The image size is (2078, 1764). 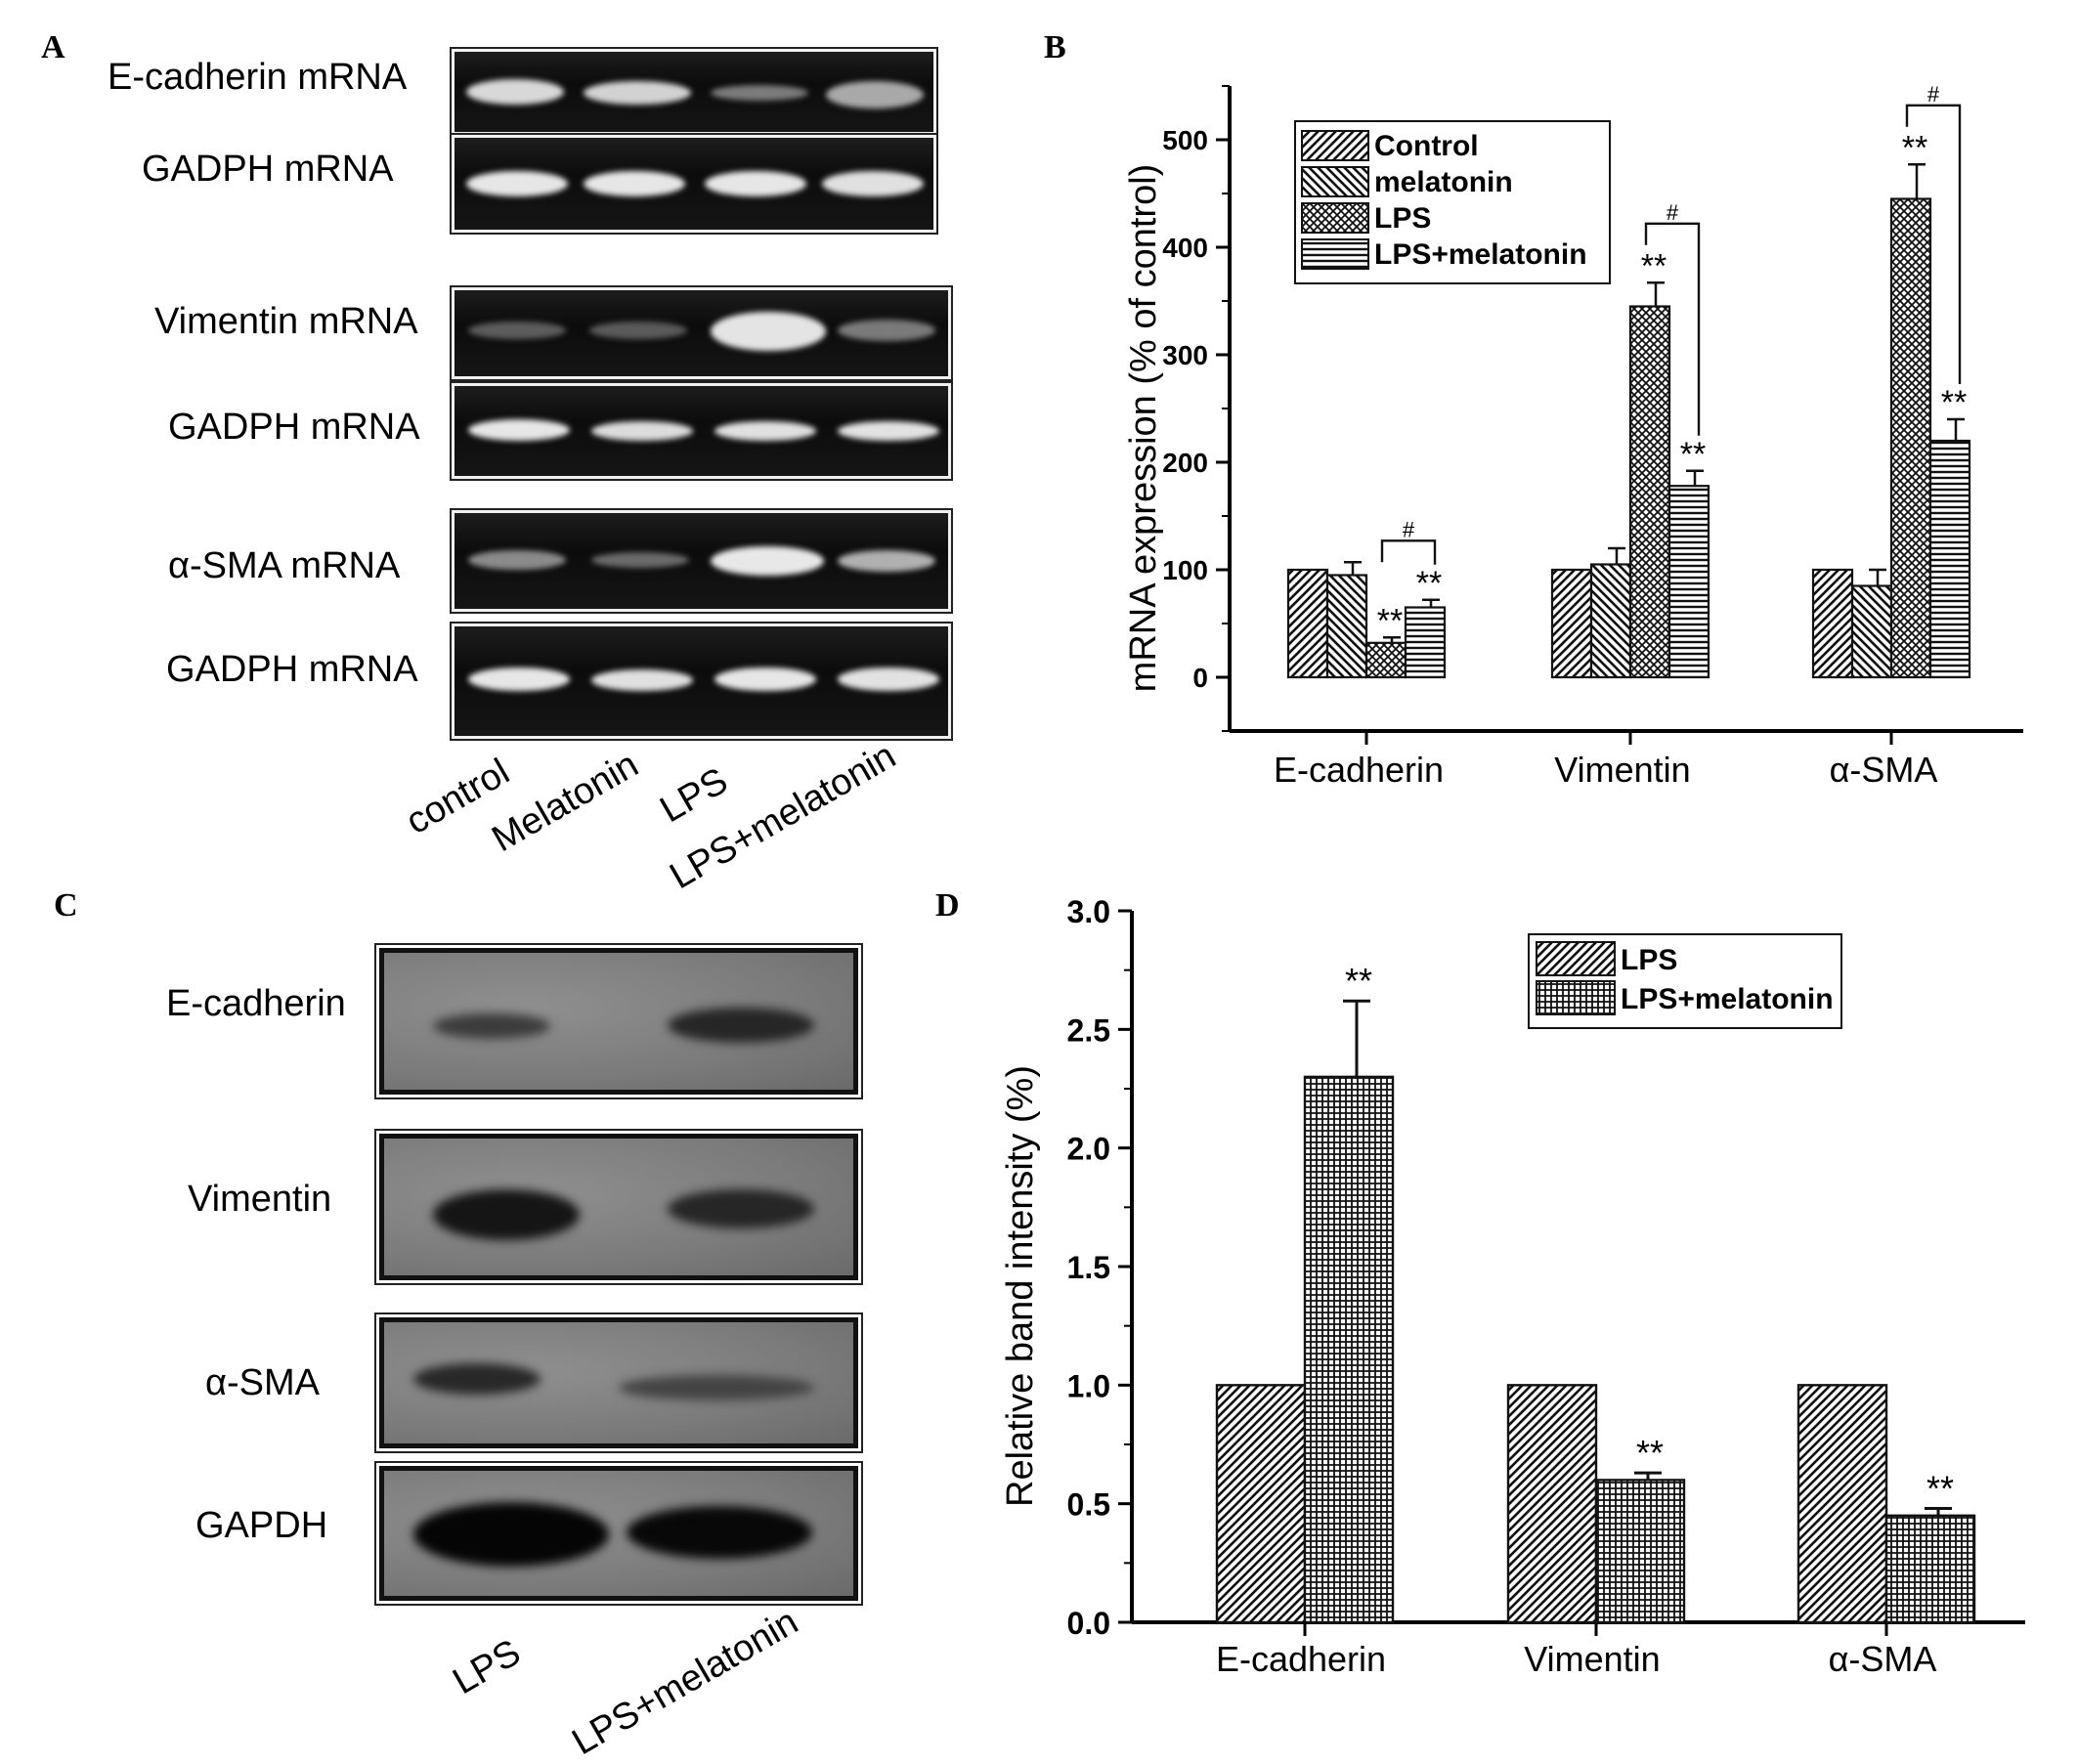 What do you see at coordinates (284, 566) in the screenshot?
I see `gel-label-asma: α-SMA mRNA` at bounding box center [284, 566].